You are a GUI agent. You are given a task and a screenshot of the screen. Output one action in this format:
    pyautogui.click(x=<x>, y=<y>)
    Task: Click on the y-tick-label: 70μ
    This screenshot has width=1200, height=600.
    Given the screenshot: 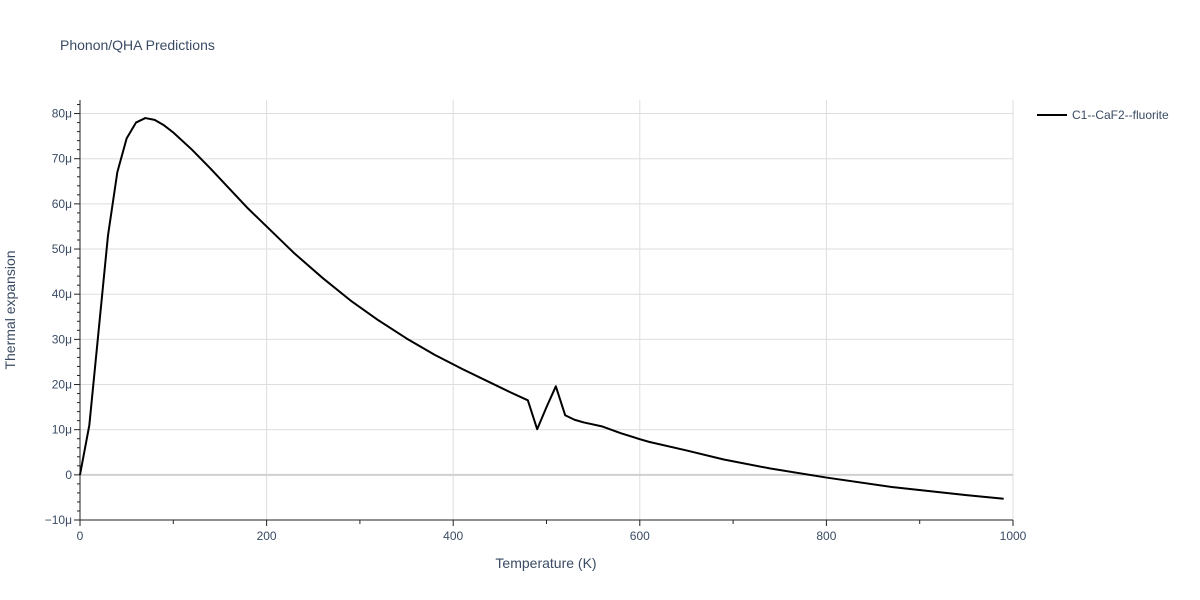 What is the action you would take?
    pyautogui.click(x=62, y=159)
    